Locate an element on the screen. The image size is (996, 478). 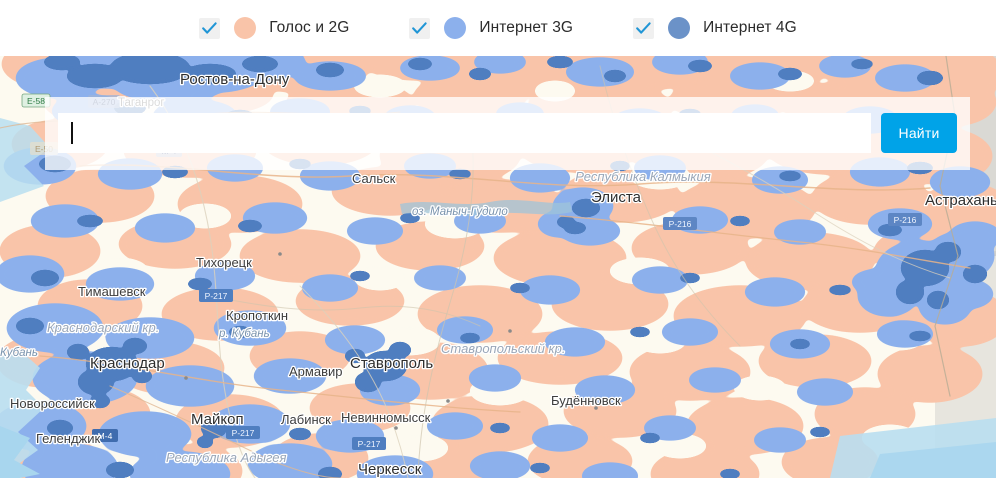
legend-label-3g: Интернет 3G is located at coordinates (526, 27).